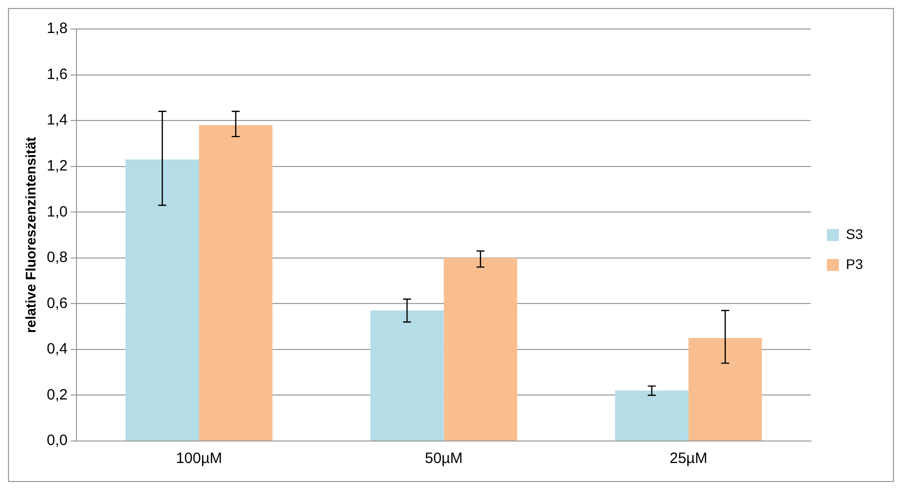 This screenshot has width=902, height=490. What do you see at coordinates (57, 257) in the screenshot?
I see `y-tick-label: 0,8` at bounding box center [57, 257].